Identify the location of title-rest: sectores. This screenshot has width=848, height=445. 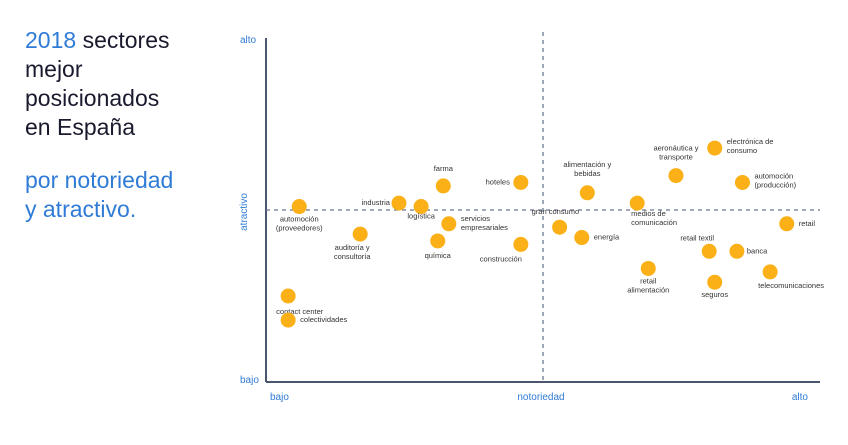
(126, 40).